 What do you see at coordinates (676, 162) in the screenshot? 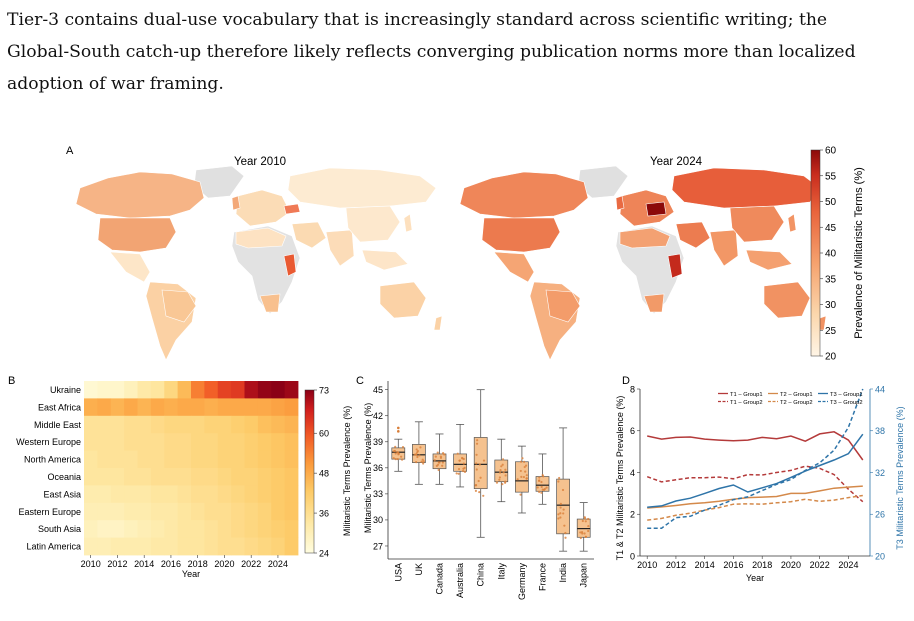
I see `map-title-2024: Year 2024` at bounding box center [676, 162].